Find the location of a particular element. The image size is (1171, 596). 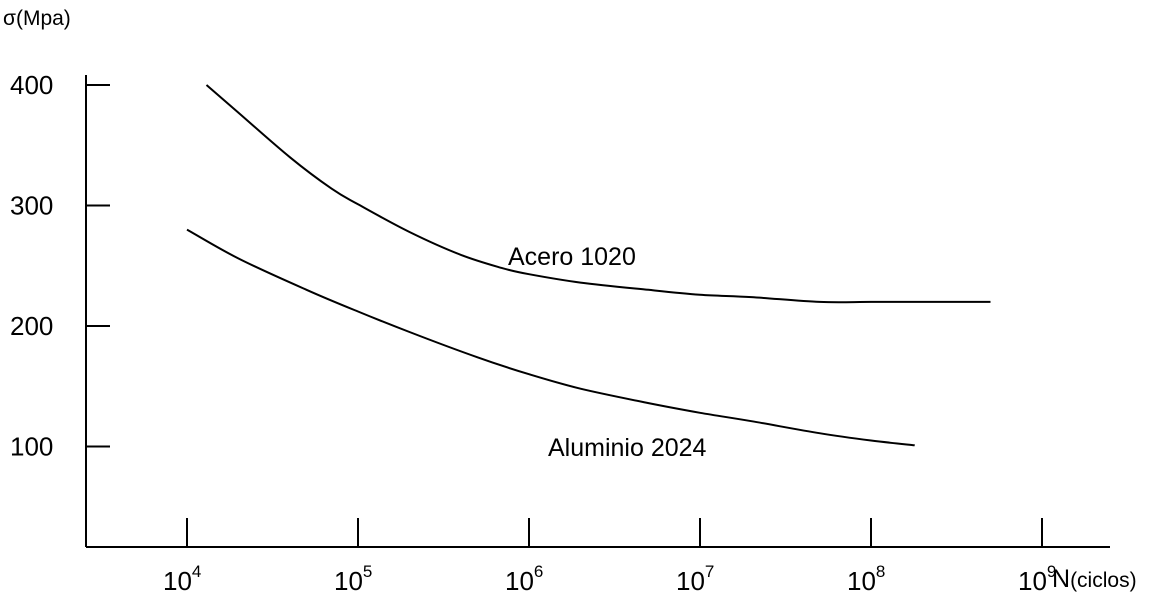

x-tick-label-exponent: 9 is located at coordinates (1051, 571).